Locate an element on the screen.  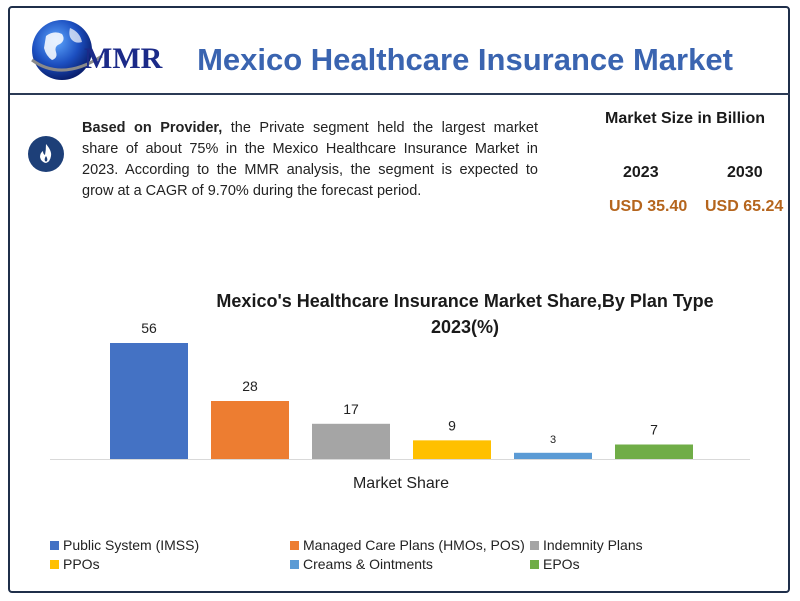
legend-item-2: Indemnity Plans is located at coordinates (586, 545).